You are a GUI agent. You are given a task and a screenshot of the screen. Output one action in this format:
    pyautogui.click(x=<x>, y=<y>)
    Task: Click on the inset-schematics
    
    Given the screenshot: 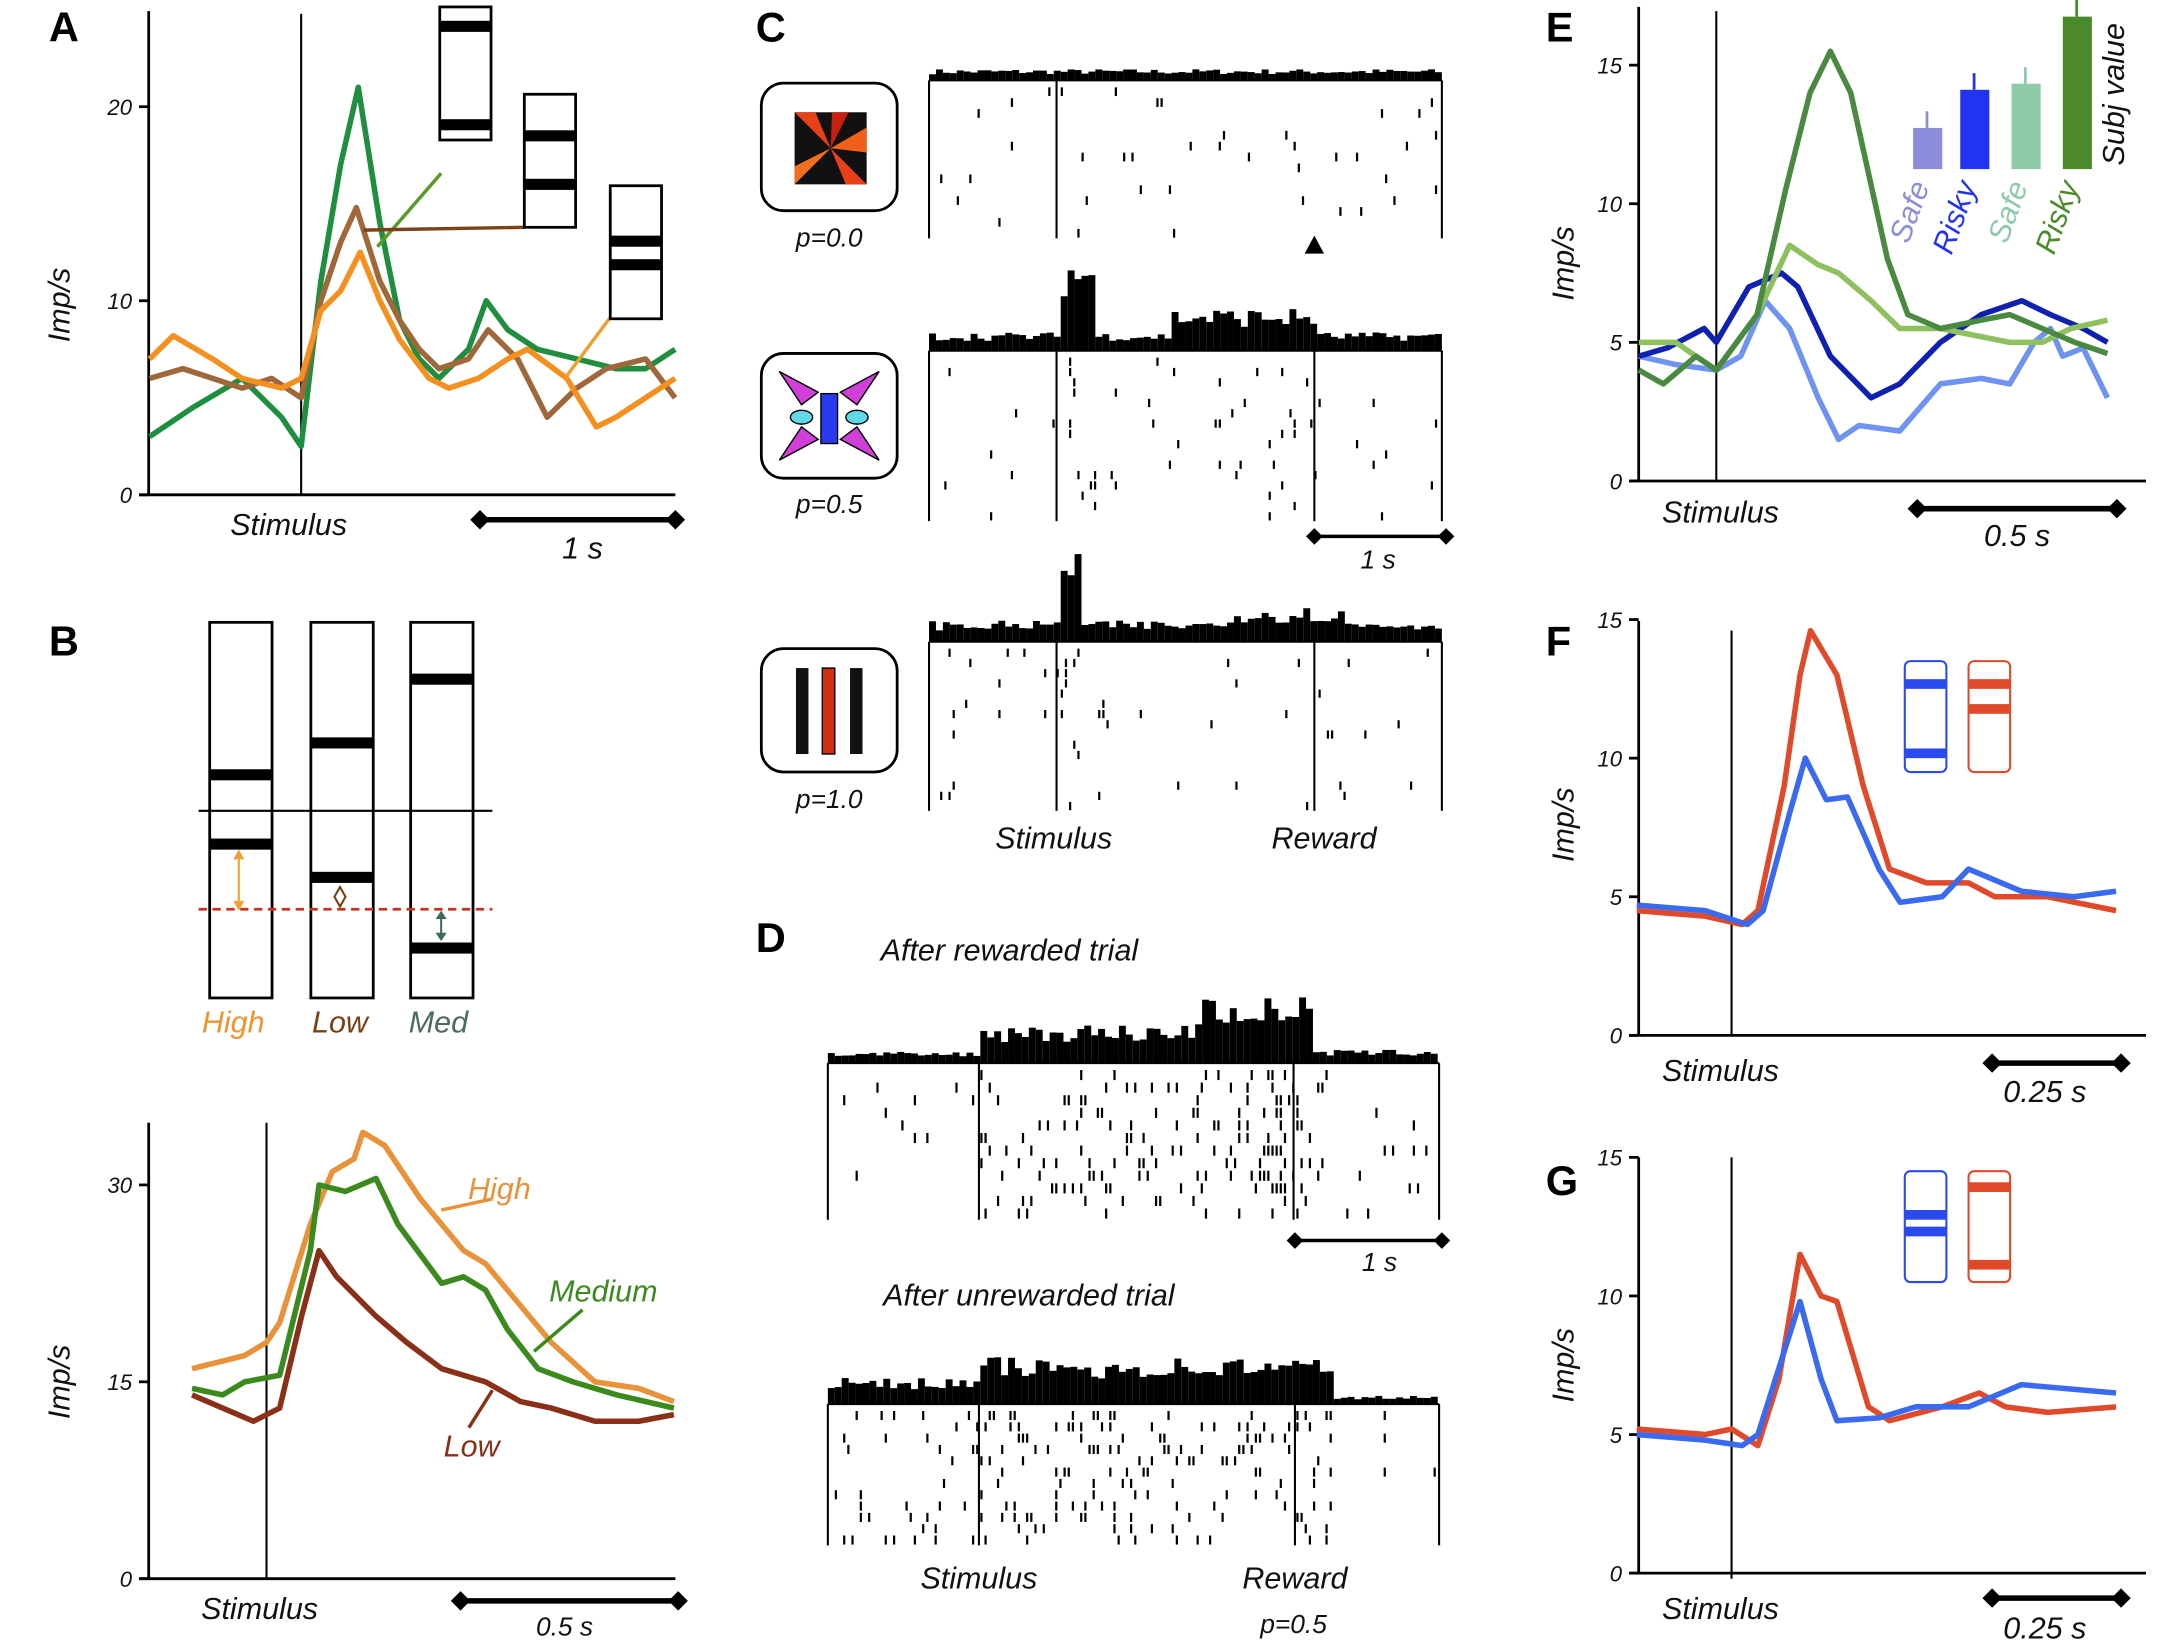 What is the action you would take?
    pyautogui.click(x=1957, y=717)
    